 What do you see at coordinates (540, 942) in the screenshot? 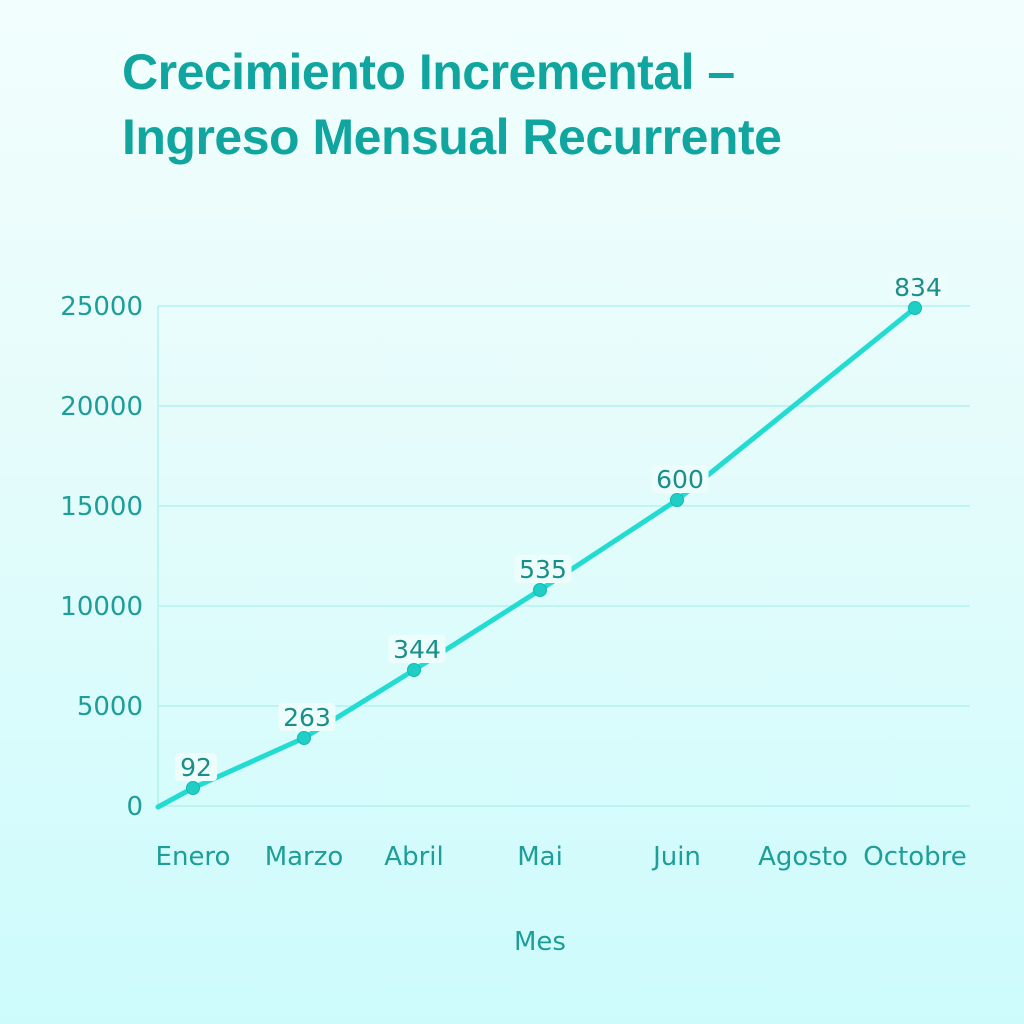
I see `x-axis-title: Mes` at bounding box center [540, 942].